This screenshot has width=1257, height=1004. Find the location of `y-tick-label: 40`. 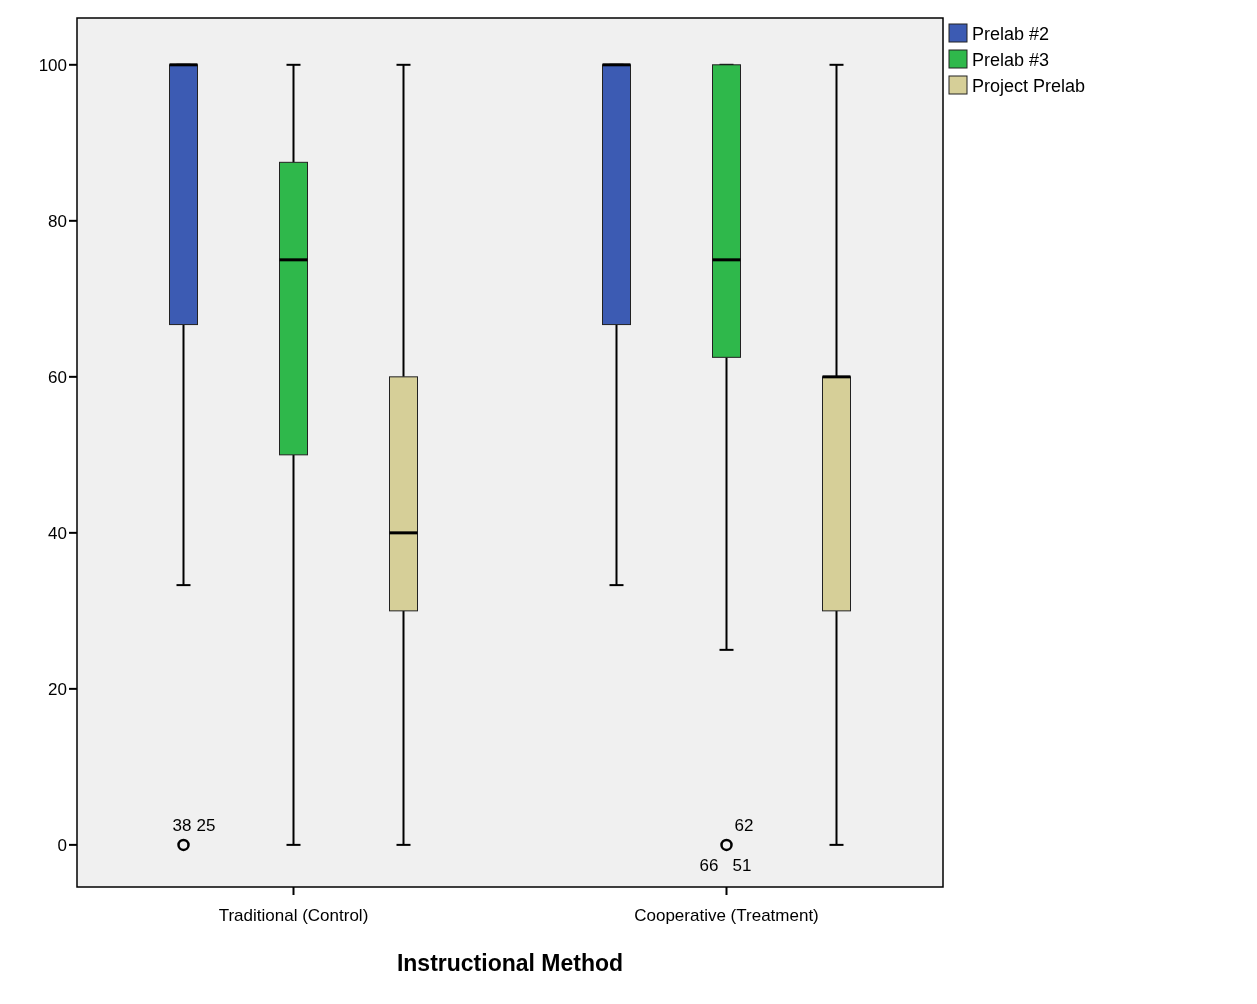

y-tick-label: 40 is located at coordinates (57, 533).